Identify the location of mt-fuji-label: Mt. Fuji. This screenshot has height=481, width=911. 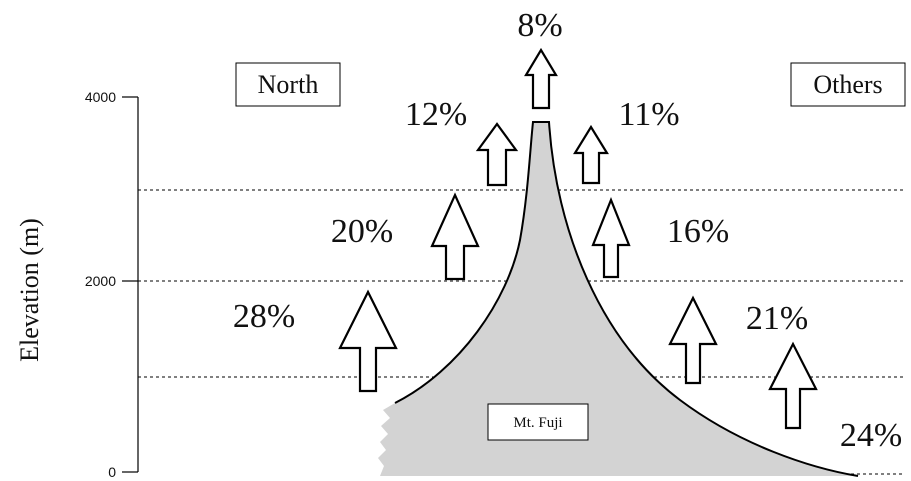
(537, 423).